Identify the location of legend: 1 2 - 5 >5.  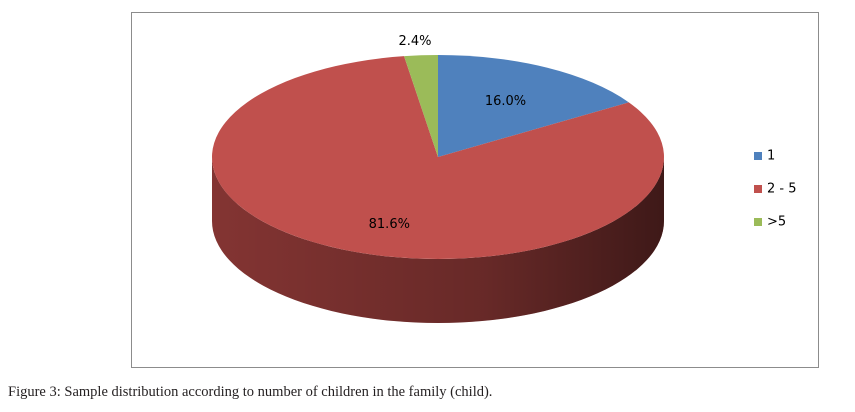
(775, 189).